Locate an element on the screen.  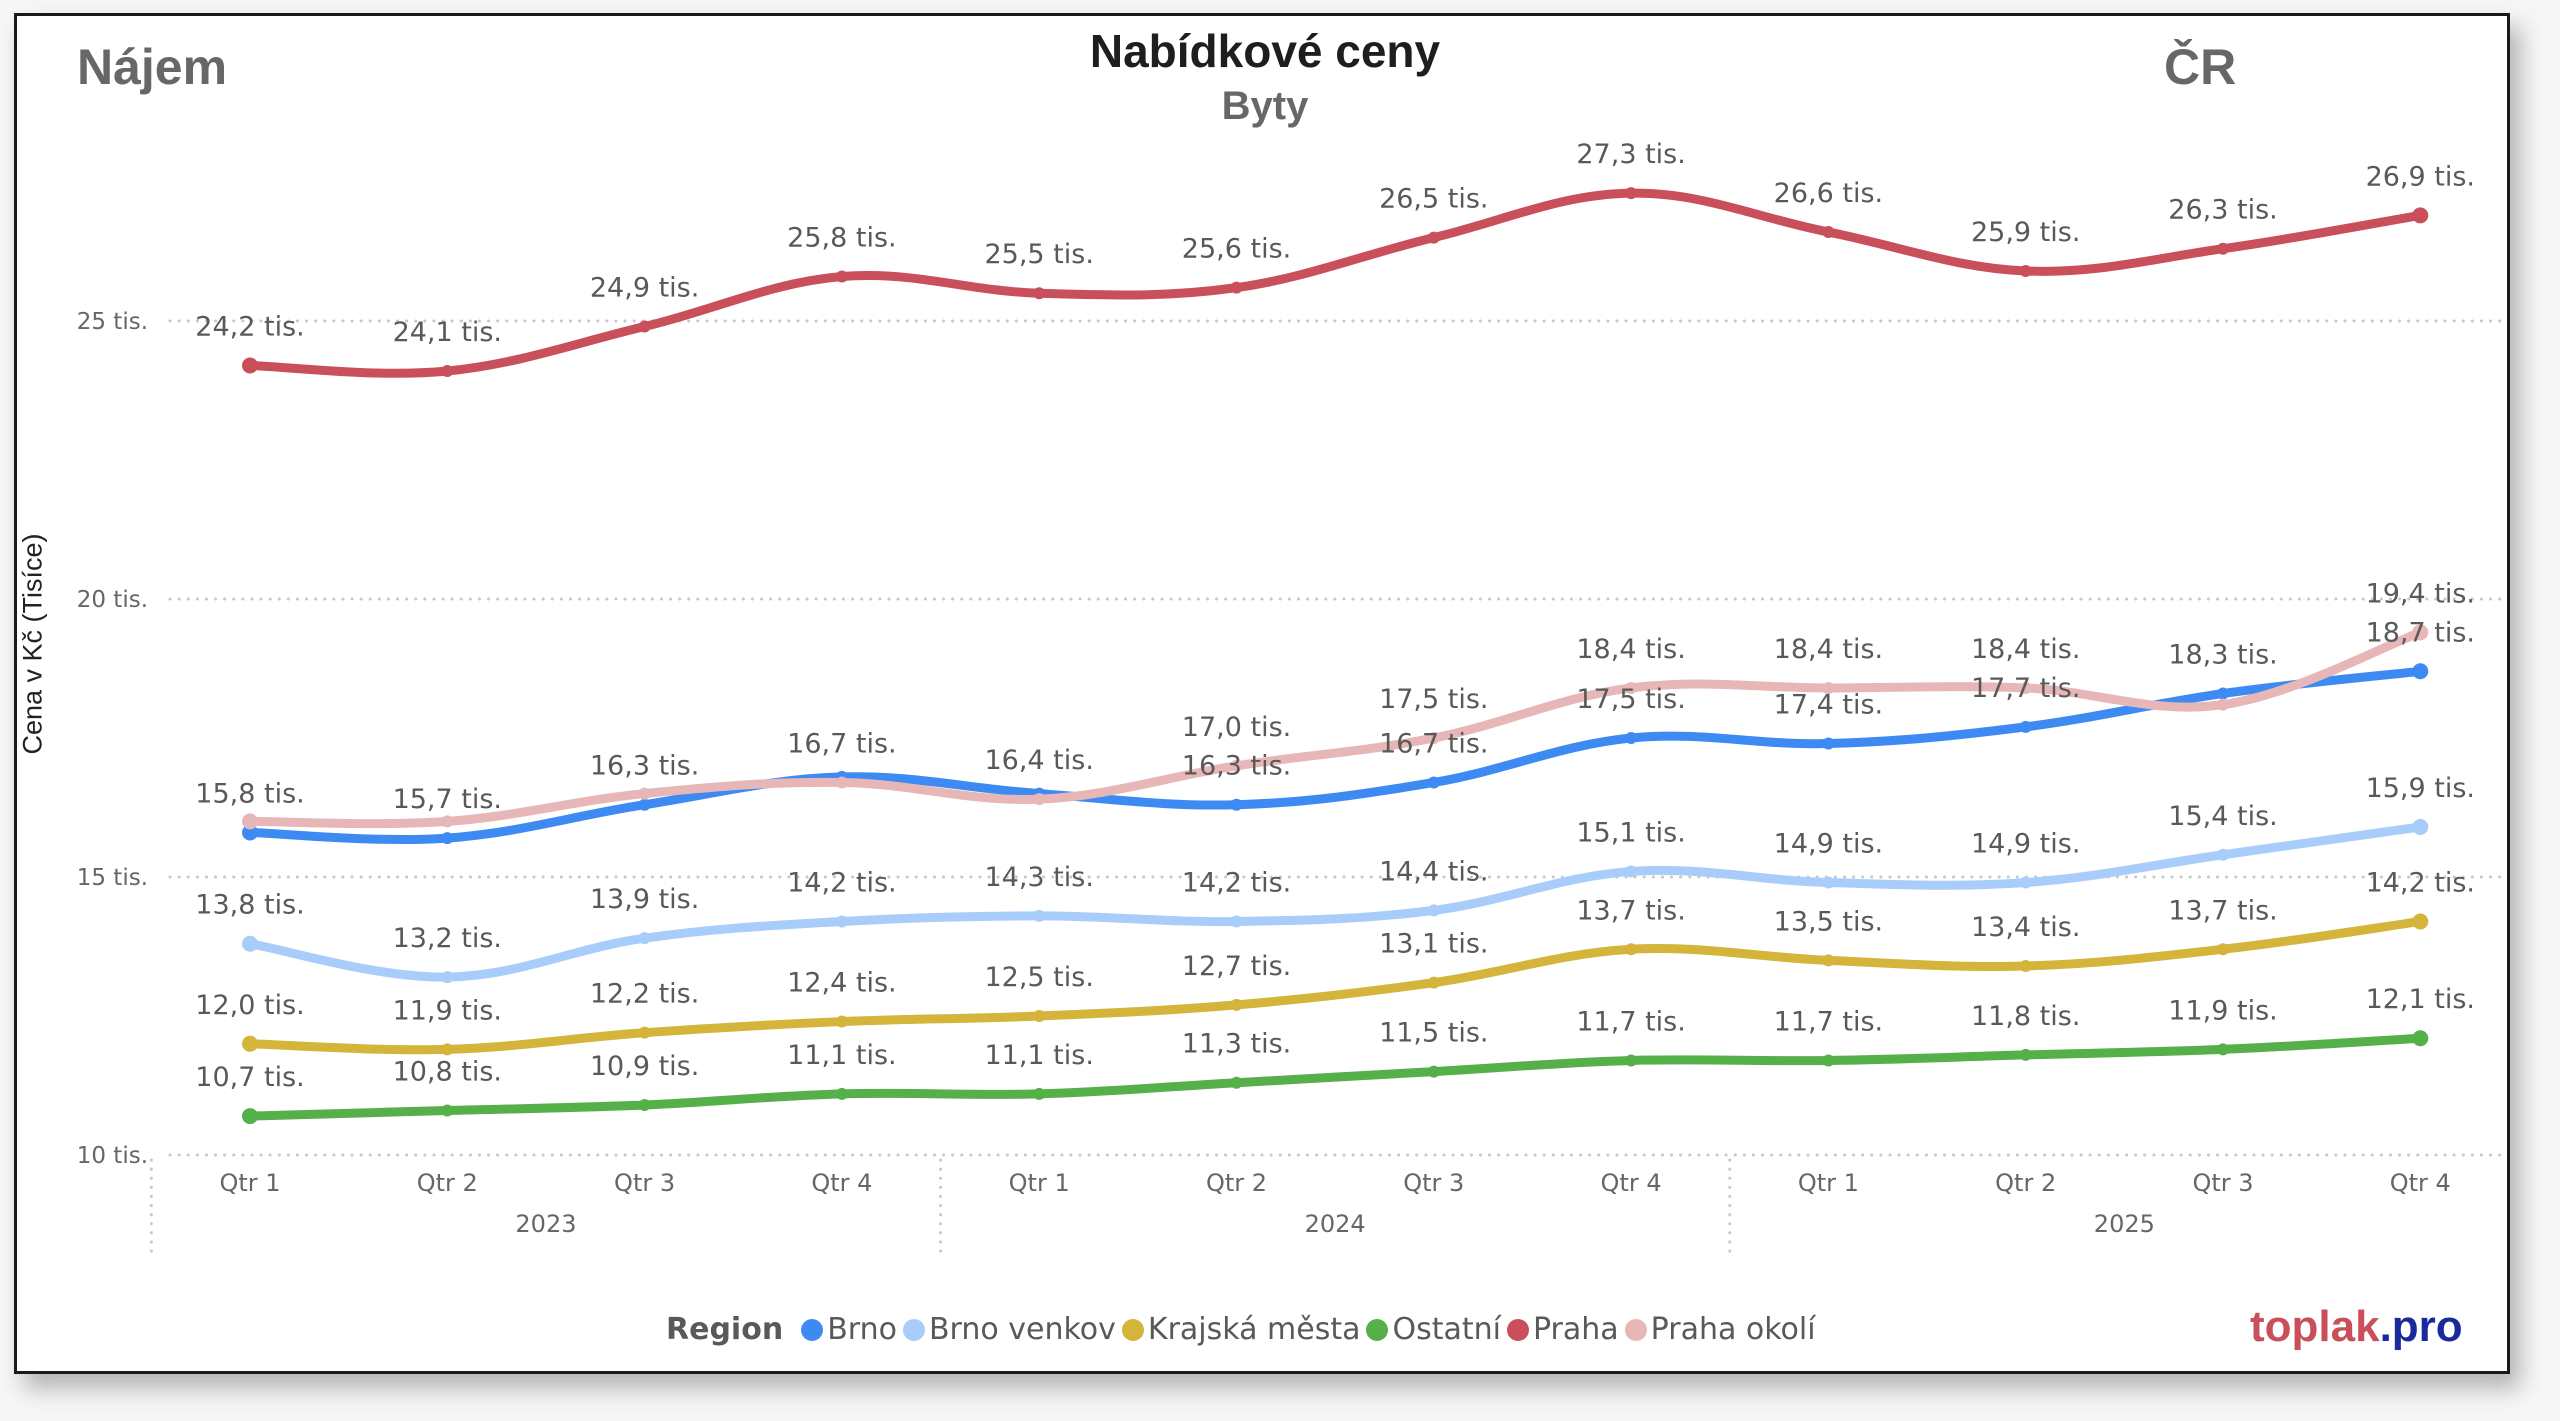
data-label: 15,9 tis. is located at coordinates (2420, 788).